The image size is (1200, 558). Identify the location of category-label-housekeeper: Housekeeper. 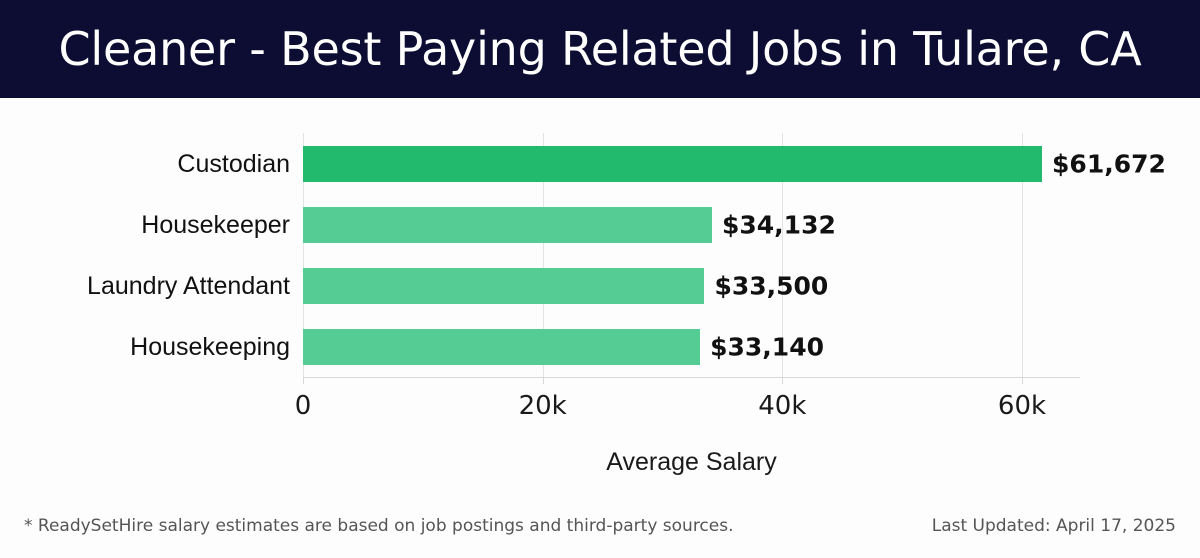
(215, 224).